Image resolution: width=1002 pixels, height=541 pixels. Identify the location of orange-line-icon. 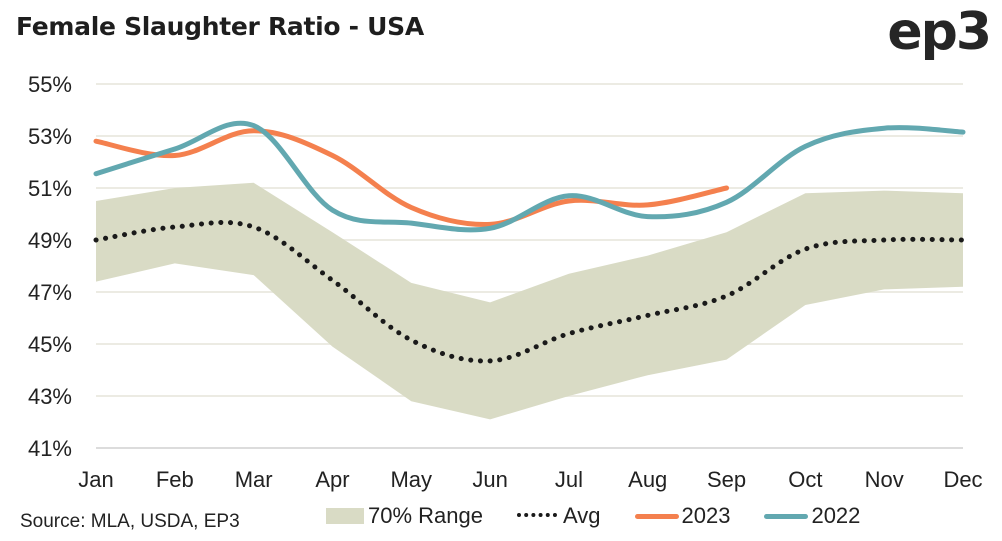
(656, 516).